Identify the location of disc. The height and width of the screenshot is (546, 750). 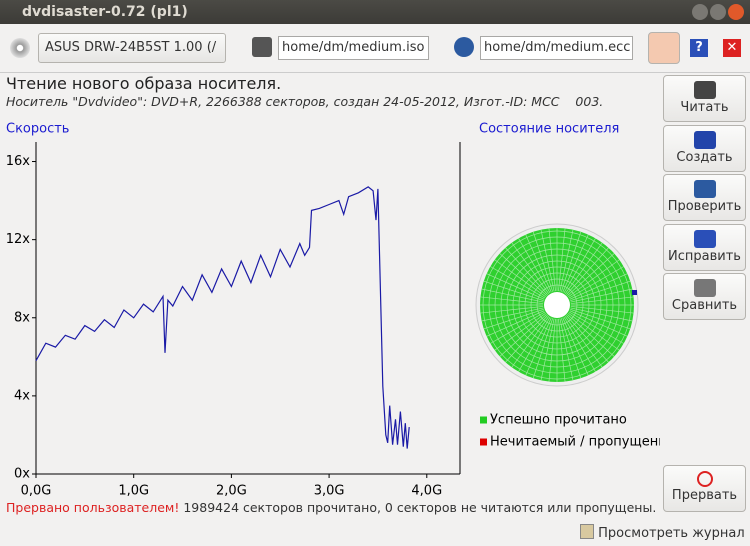
(557, 305).